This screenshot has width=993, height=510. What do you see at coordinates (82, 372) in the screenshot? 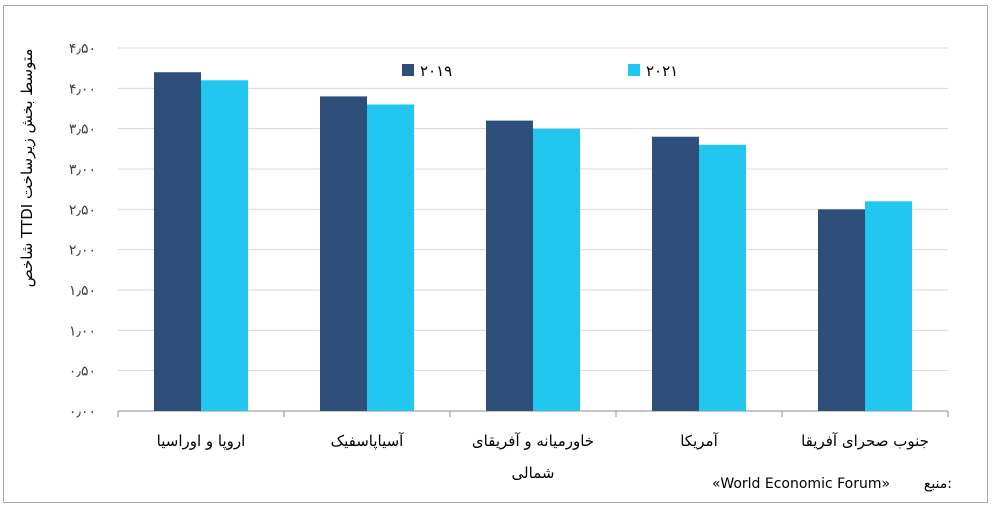
I see `y-tick-label: ۰٫۵۰` at bounding box center [82, 372].